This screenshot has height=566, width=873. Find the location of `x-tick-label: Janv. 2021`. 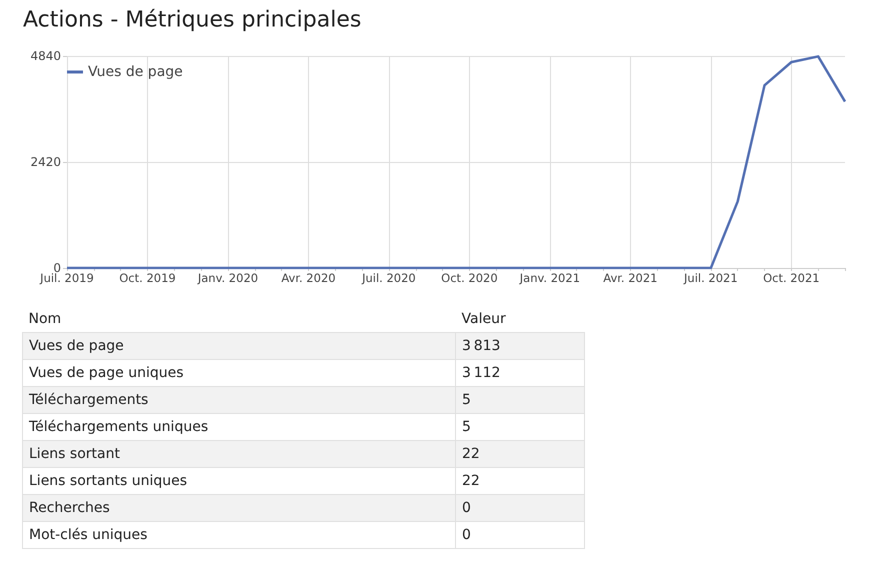

x-tick-label: Janv. 2021 is located at coordinates (549, 278).